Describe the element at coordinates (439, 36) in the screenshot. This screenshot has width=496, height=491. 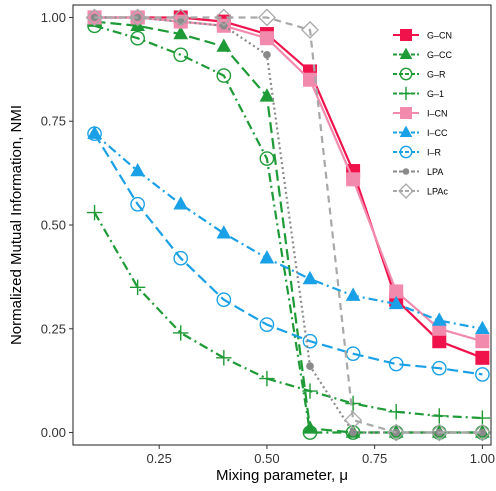
I see `legend-label: G–CN` at that location.